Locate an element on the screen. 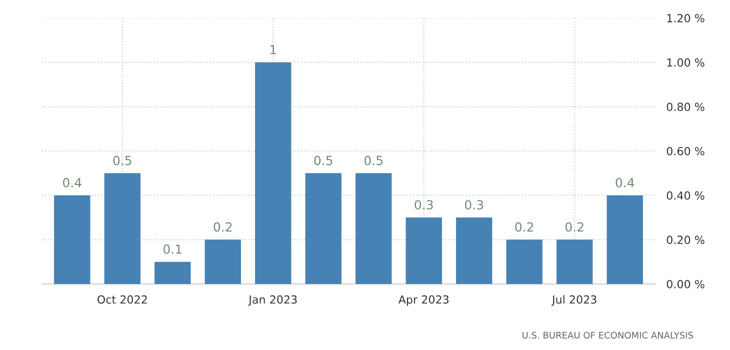 The image size is (730, 350). y-tick-label: 0.40 % is located at coordinates (685, 195).